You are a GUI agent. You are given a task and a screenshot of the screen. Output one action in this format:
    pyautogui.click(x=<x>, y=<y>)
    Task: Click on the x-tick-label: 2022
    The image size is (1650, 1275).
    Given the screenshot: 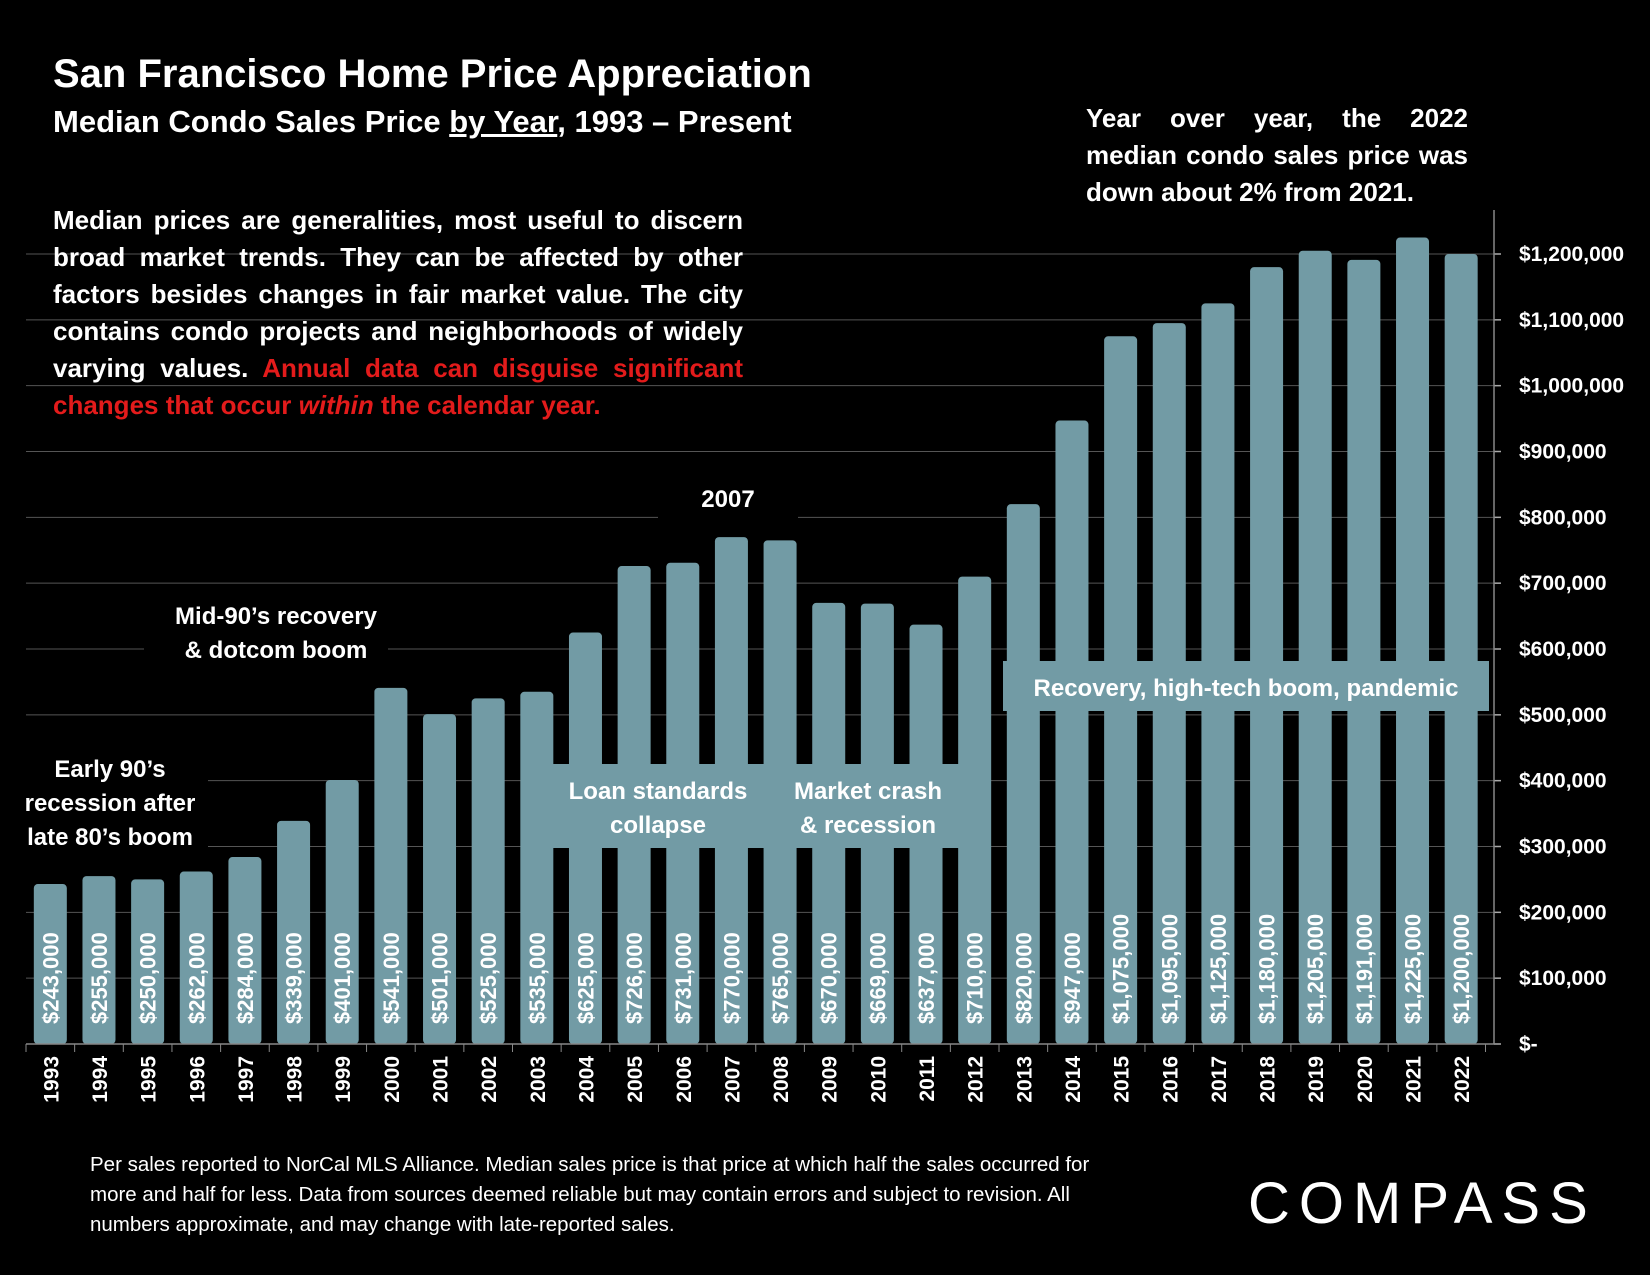 What is the action you would take?
    pyautogui.click(x=1462, y=1079)
    